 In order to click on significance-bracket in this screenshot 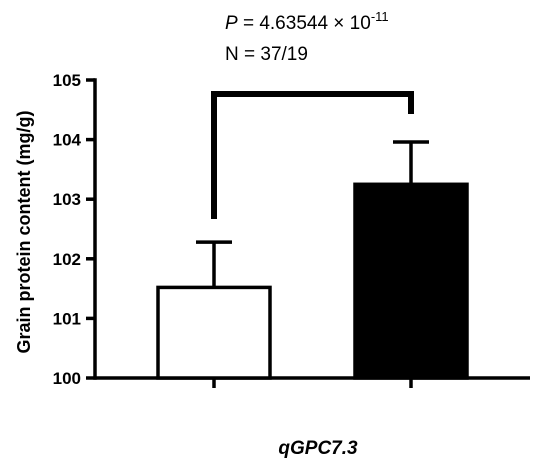, I will do `click(312, 155)`.